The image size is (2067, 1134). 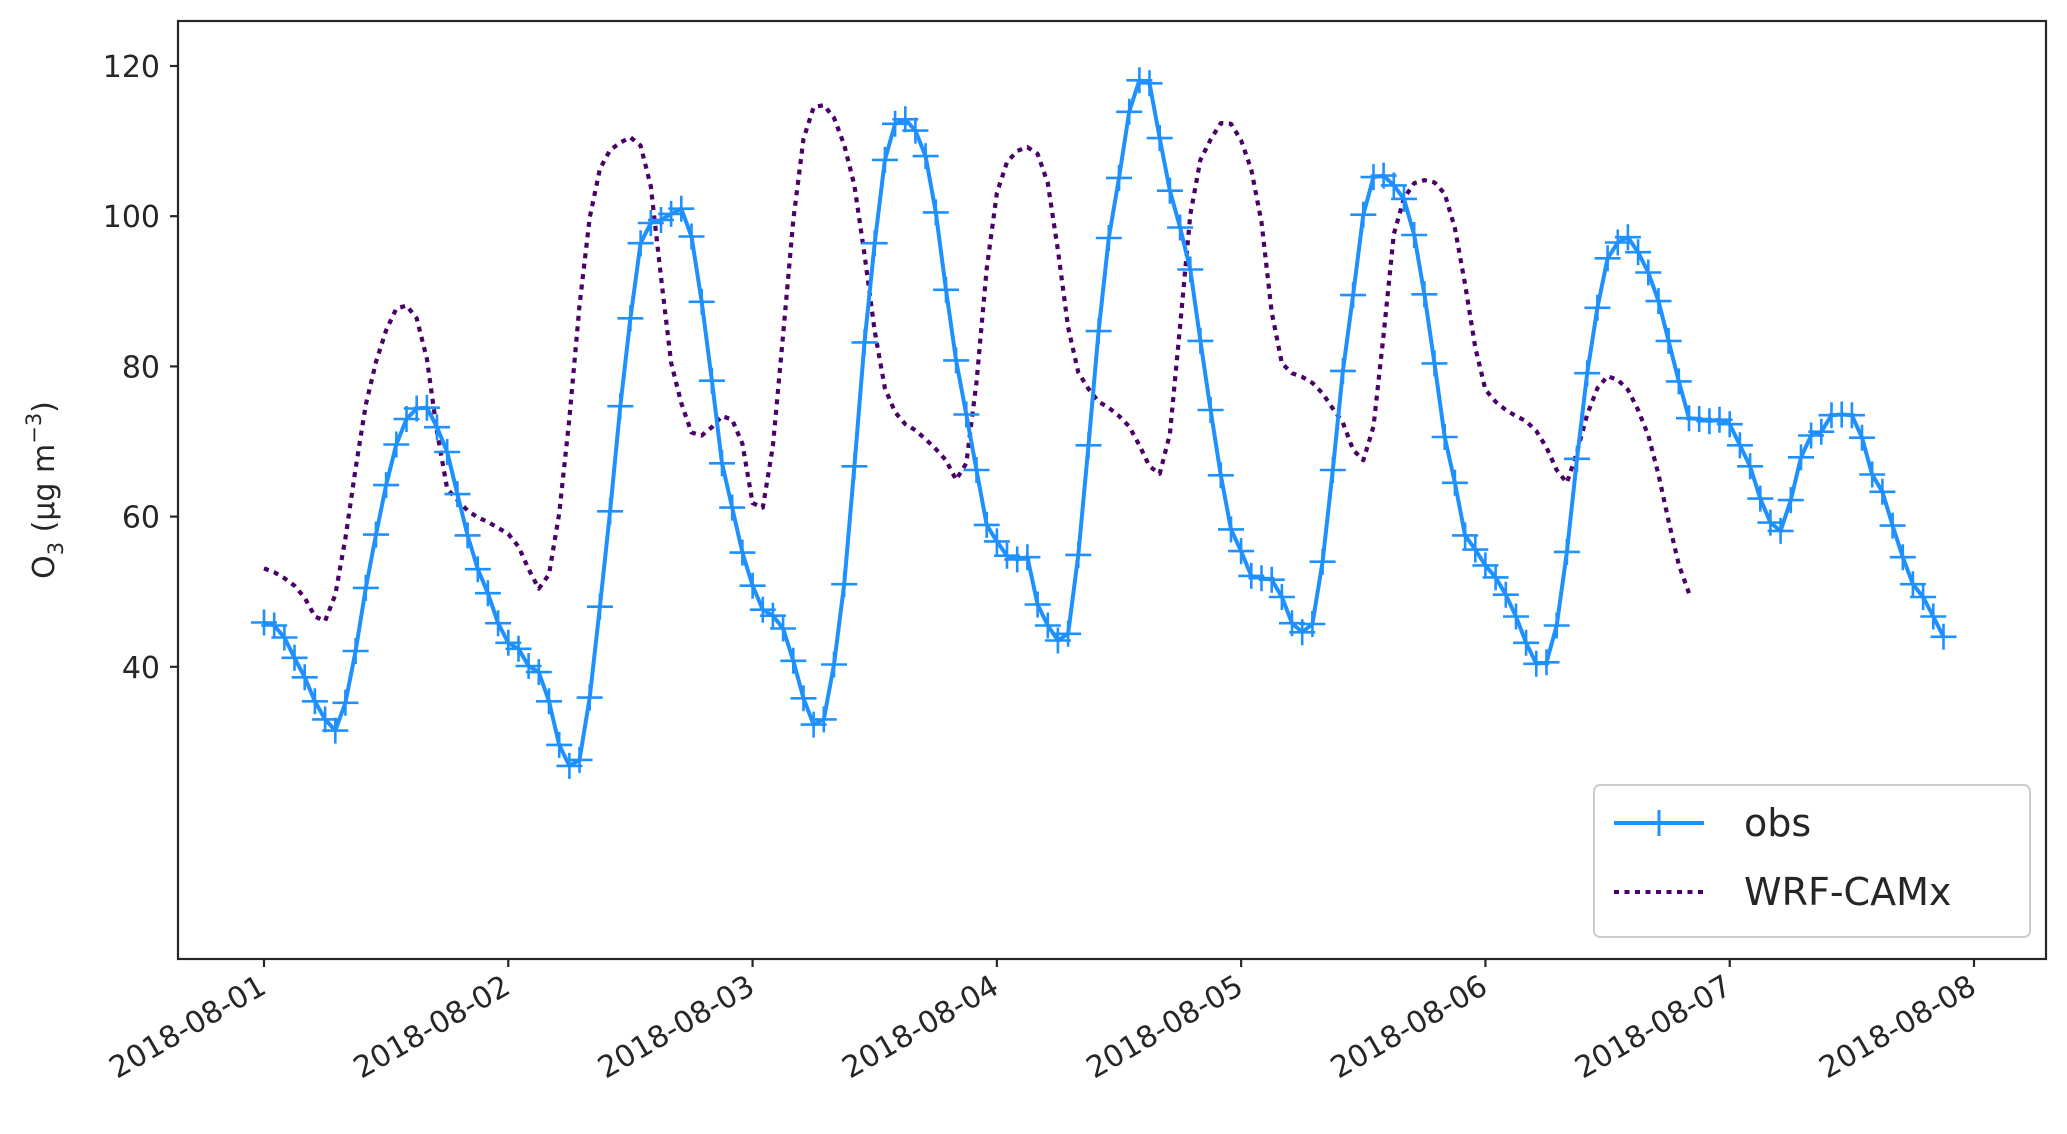 I want to click on y-tick-label: 120, so click(x=131, y=67).